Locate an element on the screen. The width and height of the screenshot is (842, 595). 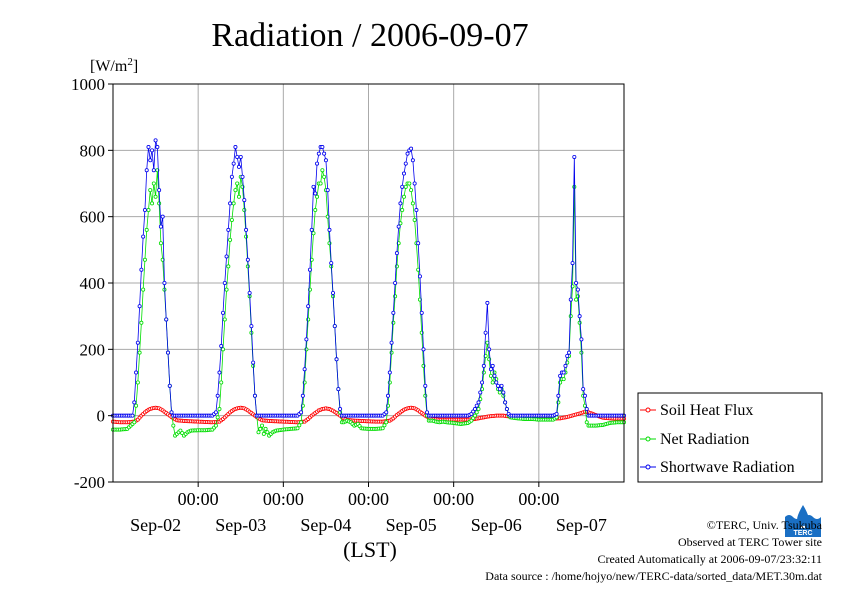
x-time-label-4: 00:00 is located at coordinates (538, 499).